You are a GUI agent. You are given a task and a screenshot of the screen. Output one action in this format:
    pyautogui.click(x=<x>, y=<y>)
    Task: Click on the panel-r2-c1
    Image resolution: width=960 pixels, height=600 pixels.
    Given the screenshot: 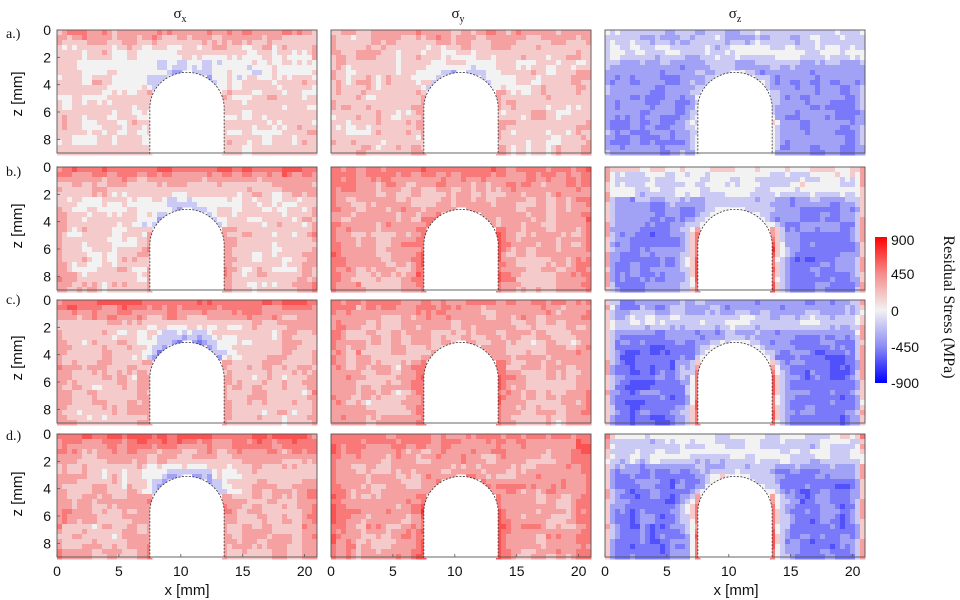 What is the action you would take?
    pyautogui.click(x=461, y=362)
    